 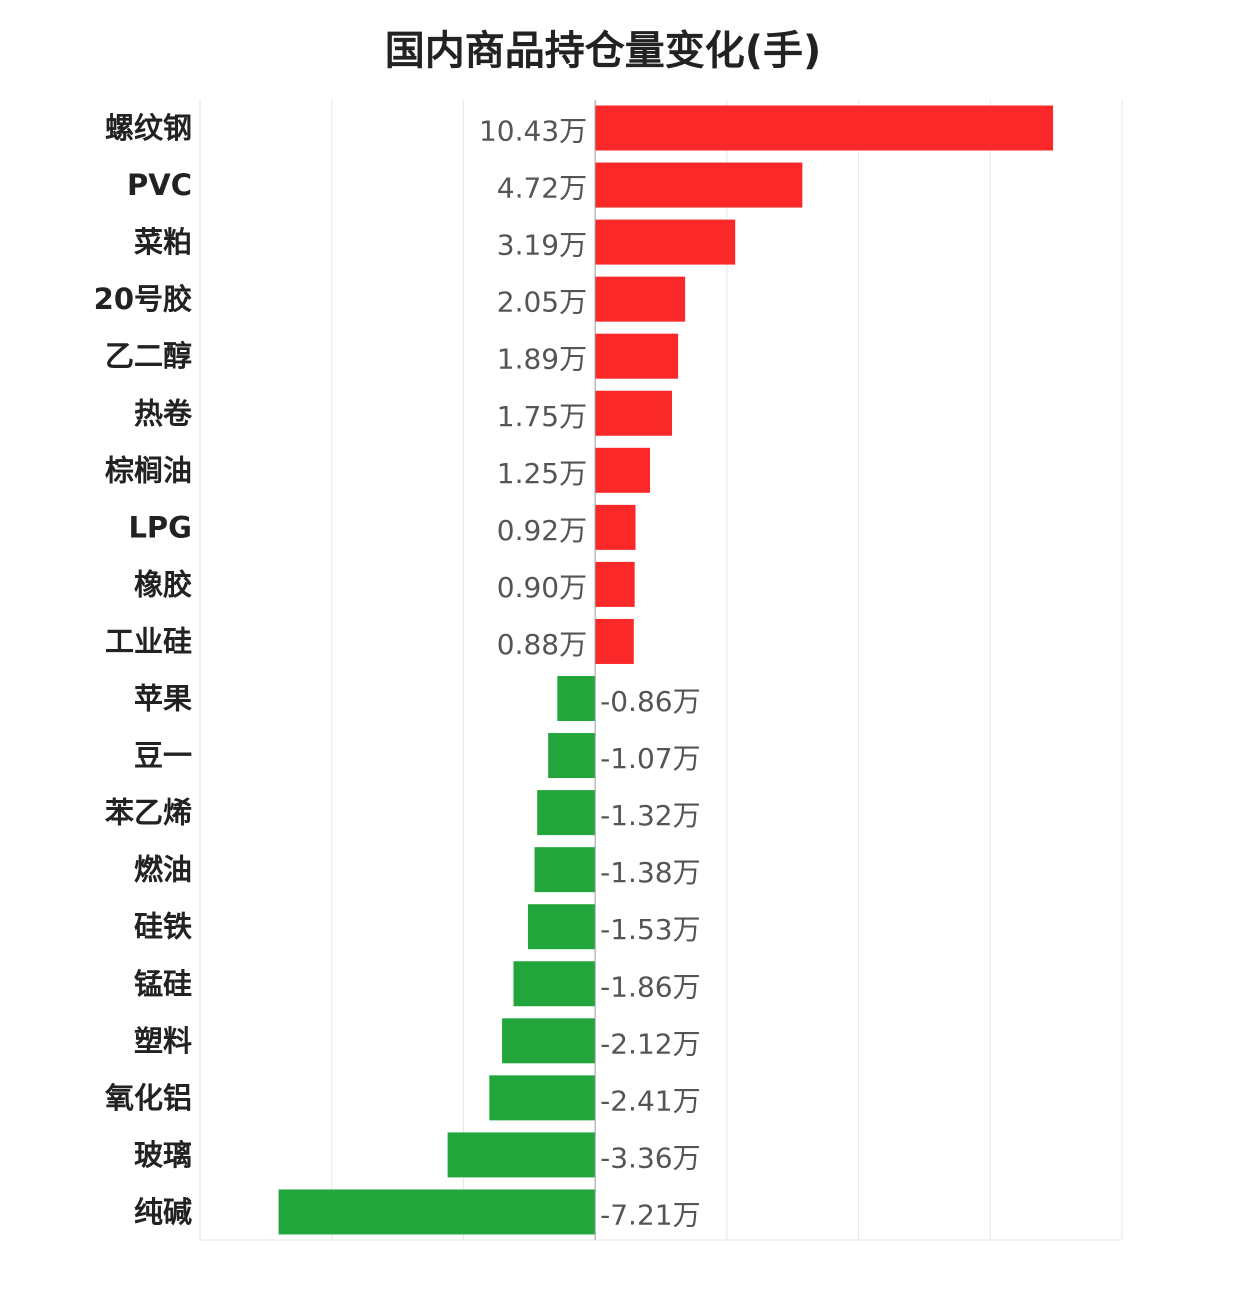 I want to click on category-label: PVC, so click(x=159, y=185).